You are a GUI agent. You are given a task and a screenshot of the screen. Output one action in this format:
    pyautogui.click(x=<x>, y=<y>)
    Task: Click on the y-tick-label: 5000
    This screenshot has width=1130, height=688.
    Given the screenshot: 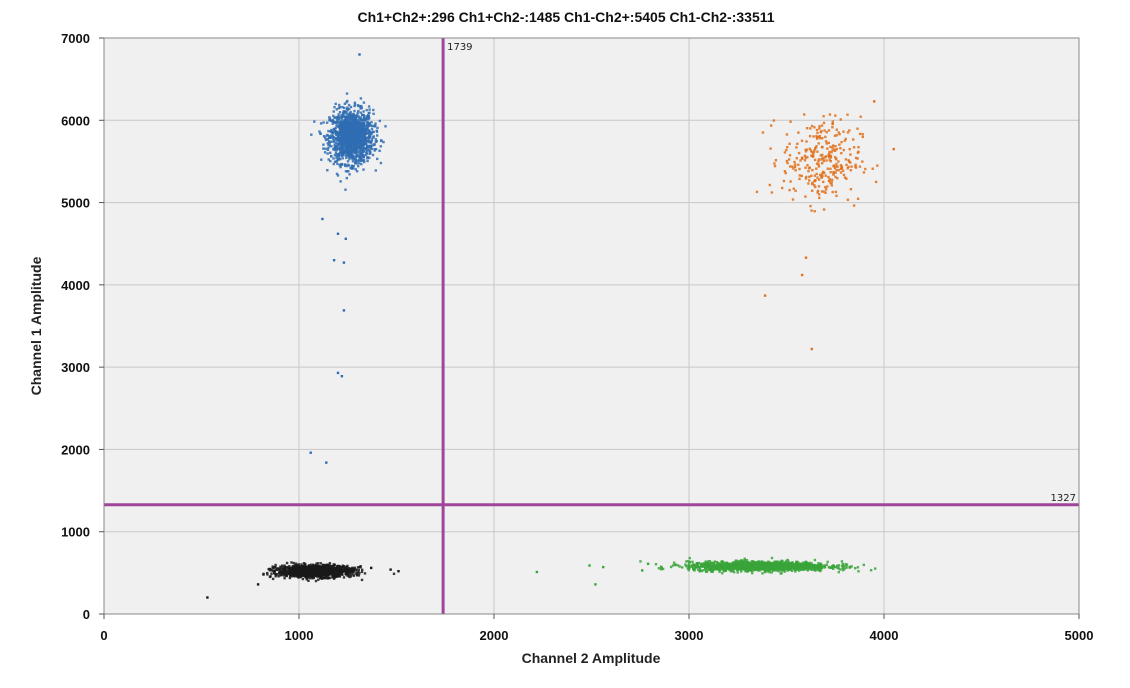 What is the action you would take?
    pyautogui.click(x=75, y=203)
    